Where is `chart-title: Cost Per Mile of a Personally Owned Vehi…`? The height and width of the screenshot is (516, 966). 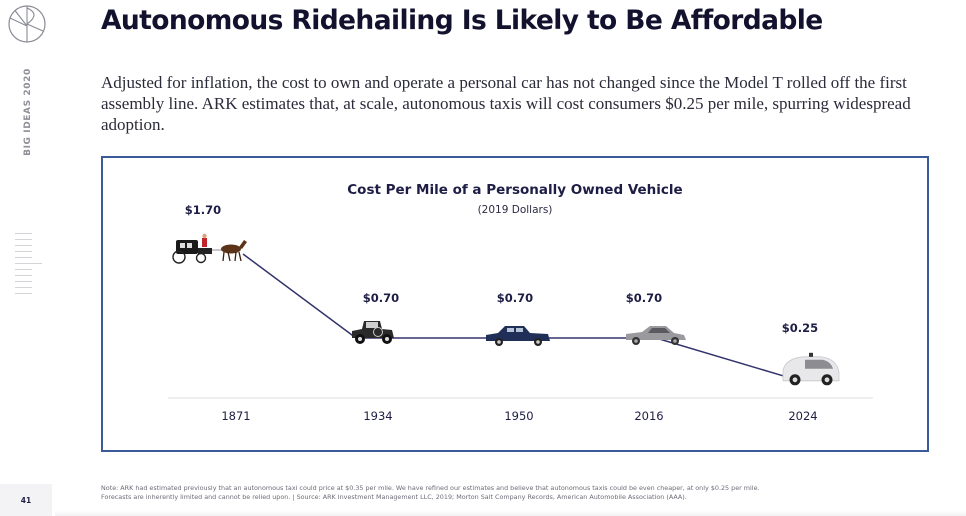 chart-title: Cost Per Mile of a Personally Owned Vehi… is located at coordinates (515, 190).